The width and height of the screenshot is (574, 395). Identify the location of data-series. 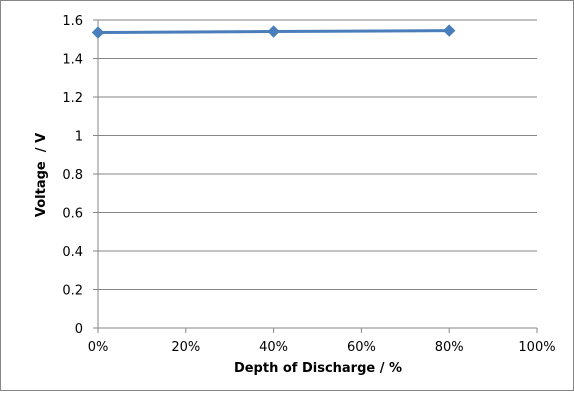
(273, 31).